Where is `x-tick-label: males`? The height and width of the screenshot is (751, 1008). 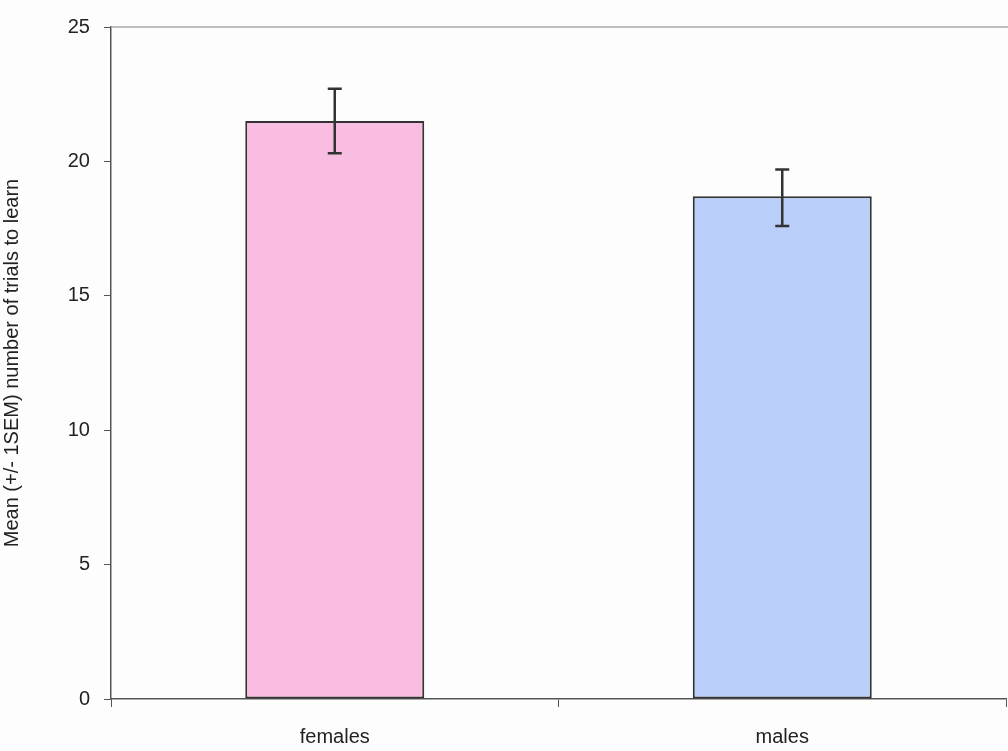 x-tick-label: males is located at coordinates (782, 735).